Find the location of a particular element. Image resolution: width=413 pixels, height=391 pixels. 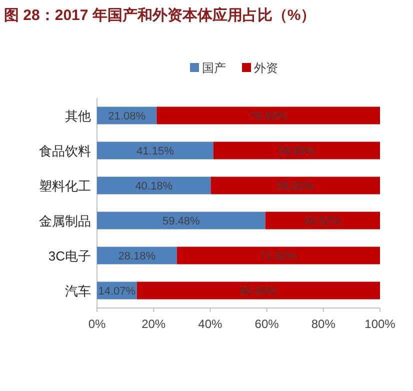

y-tick-label: 其他 is located at coordinates (78, 116).